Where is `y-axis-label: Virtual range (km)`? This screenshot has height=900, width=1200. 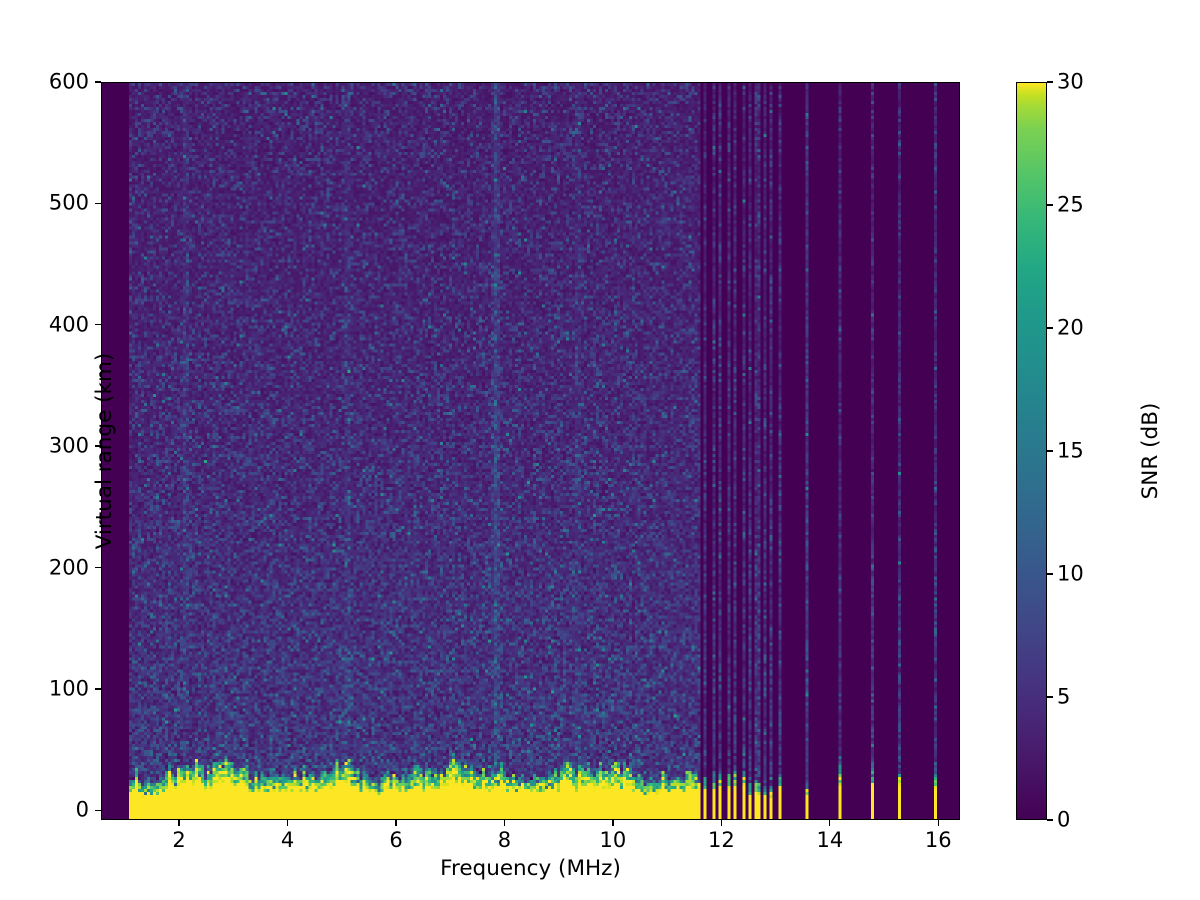 y-axis-label: Virtual range (km) is located at coordinates (104, 451).